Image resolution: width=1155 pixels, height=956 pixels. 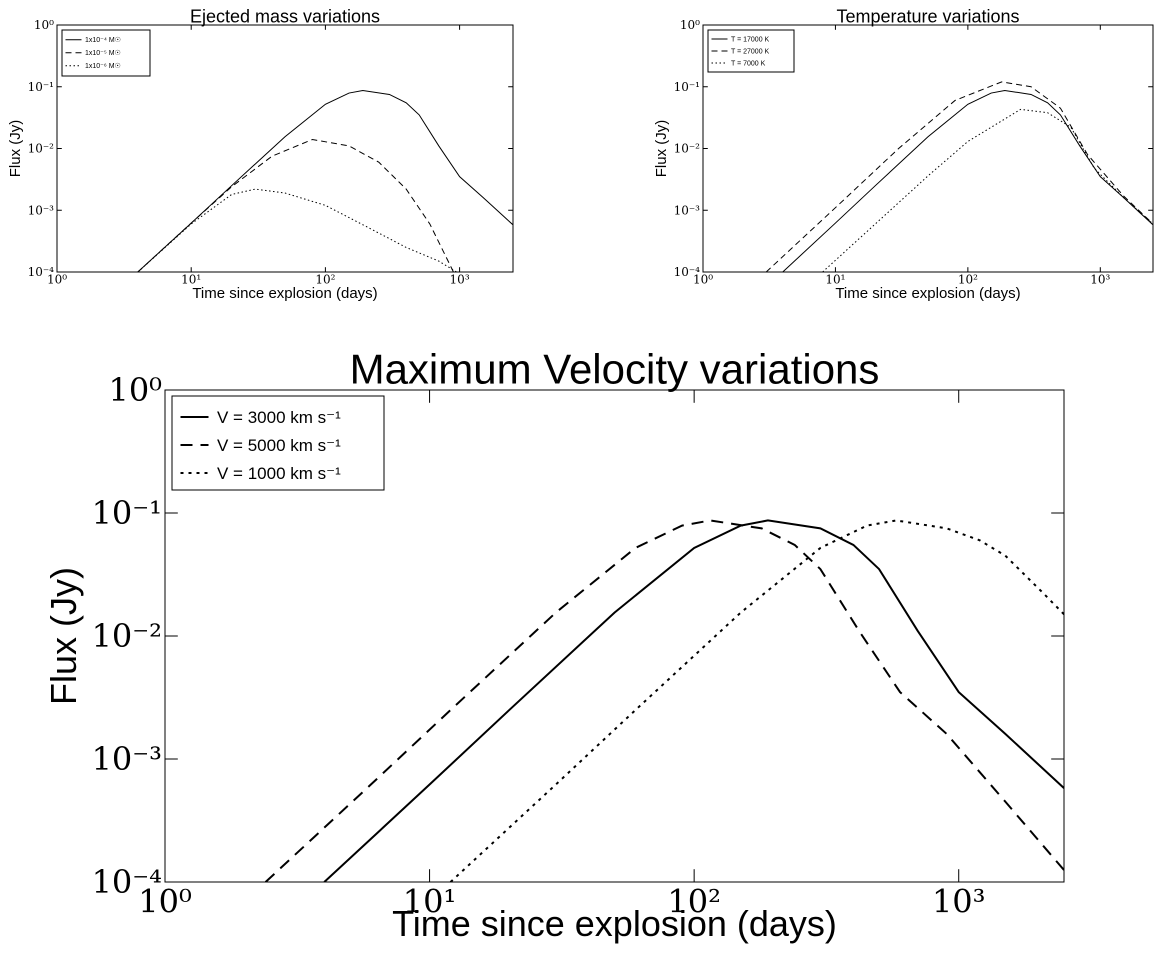 I want to click on legend-label: 1x10⁻⁴ M☉, so click(x=103, y=40).